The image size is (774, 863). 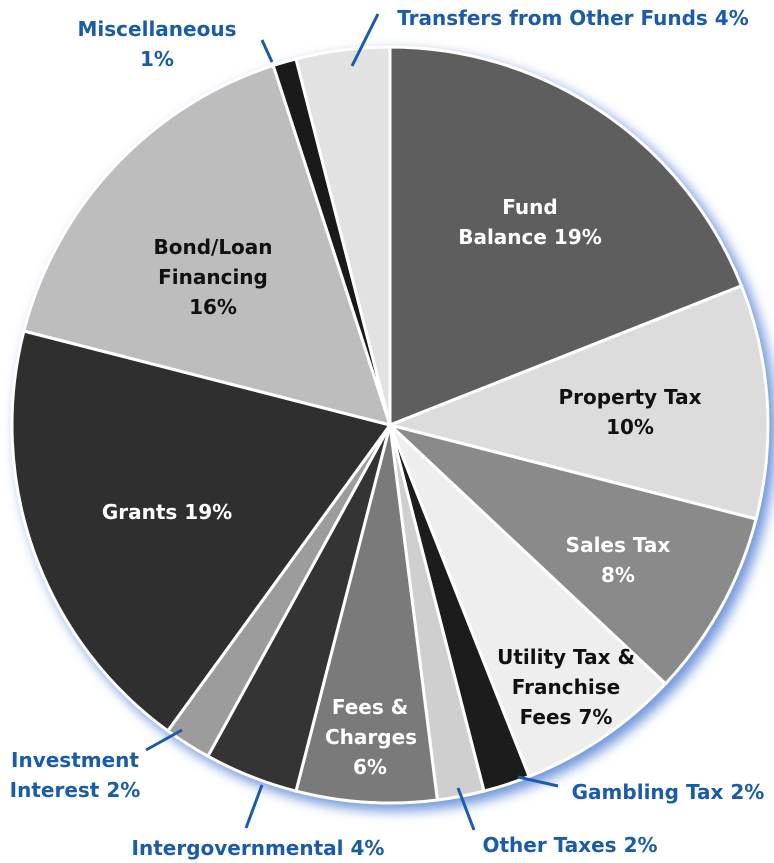 I want to click on value-label: 1%, so click(x=157, y=59).